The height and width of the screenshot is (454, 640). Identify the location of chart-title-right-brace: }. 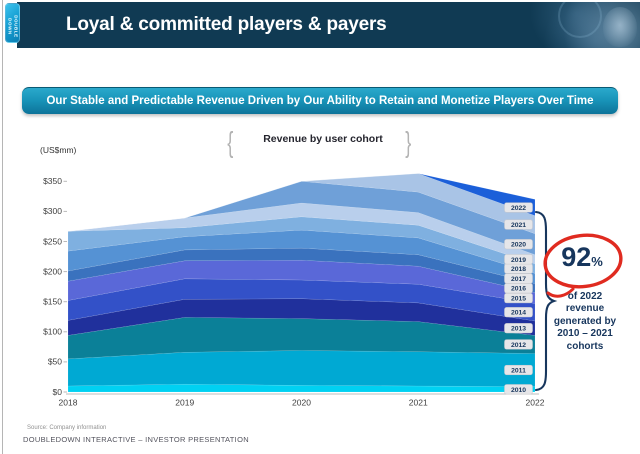
(408, 142).